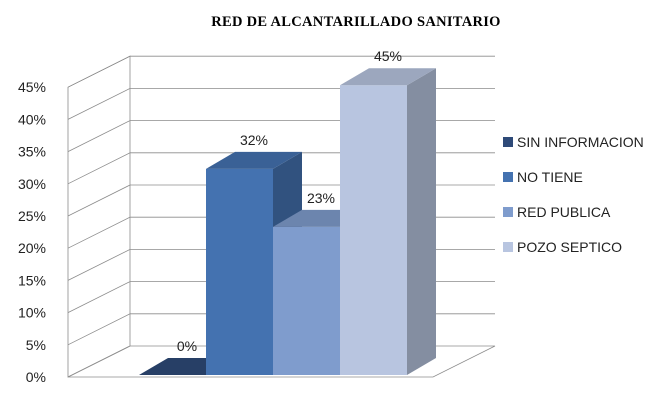 The width and height of the screenshot is (668, 394). I want to click on legend-item: SIN INFORMACION, so click(573, 142).